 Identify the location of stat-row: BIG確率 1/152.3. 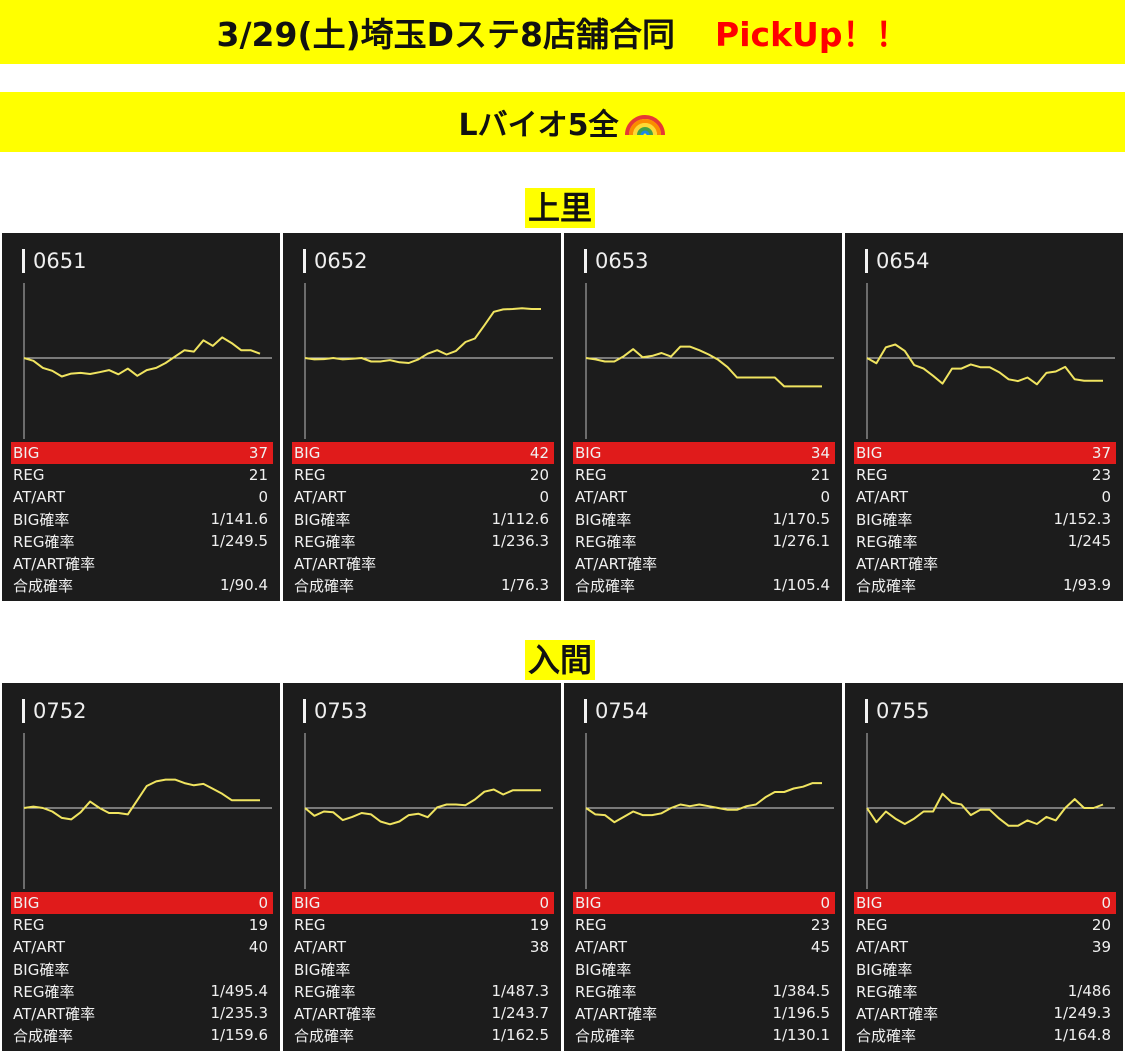
(985, 519).